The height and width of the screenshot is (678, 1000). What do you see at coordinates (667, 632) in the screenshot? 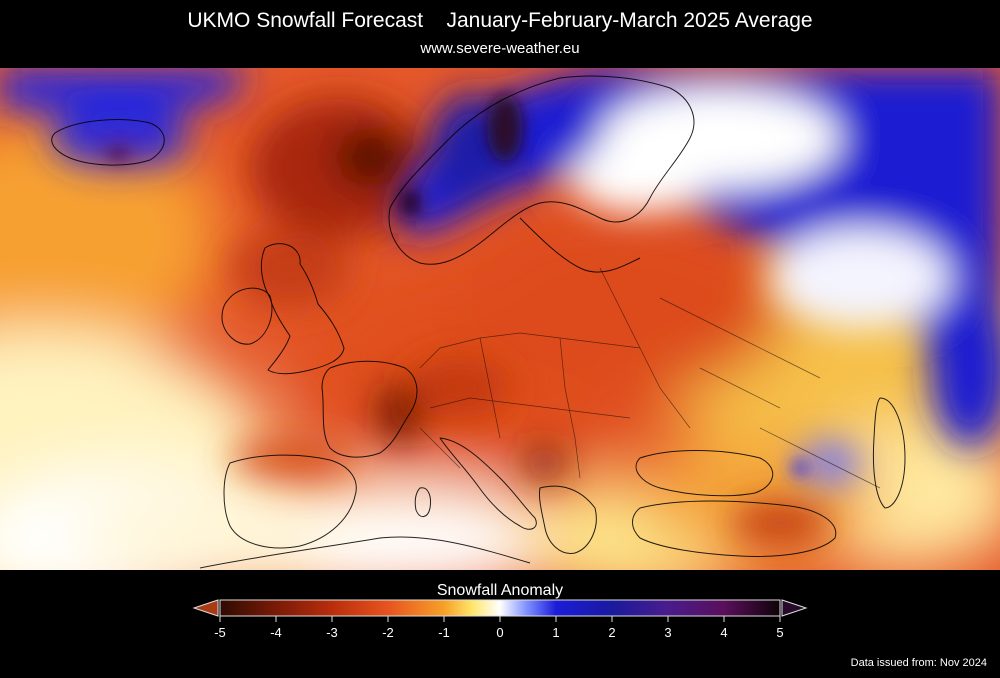
I see `colorbar-tick-label: 3` at bounding box center [667, 632].